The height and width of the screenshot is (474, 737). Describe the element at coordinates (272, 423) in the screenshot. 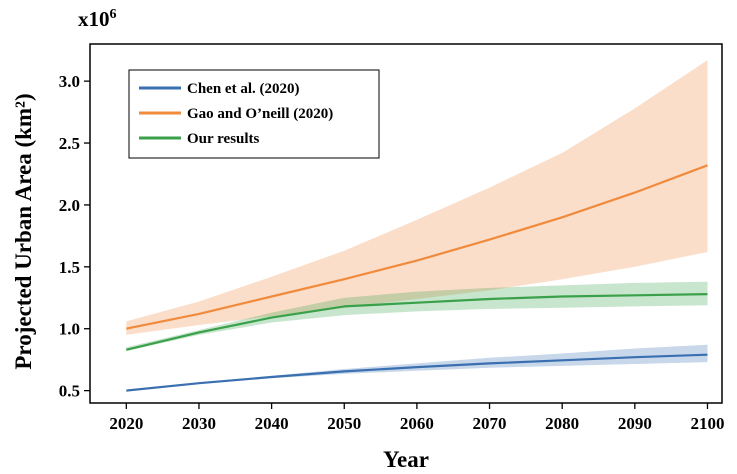

I see `x-tick-label: 2040` at that location.